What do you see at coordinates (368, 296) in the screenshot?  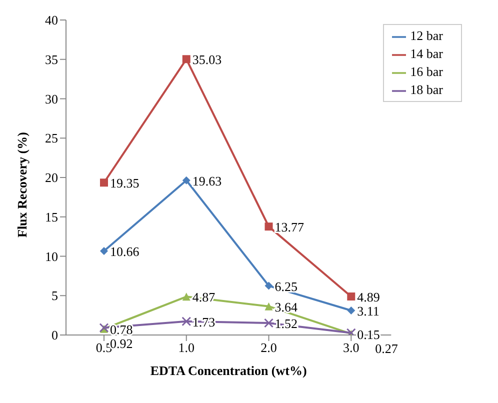 I see `data-label: 4.89` at bounding box center [368, 296].